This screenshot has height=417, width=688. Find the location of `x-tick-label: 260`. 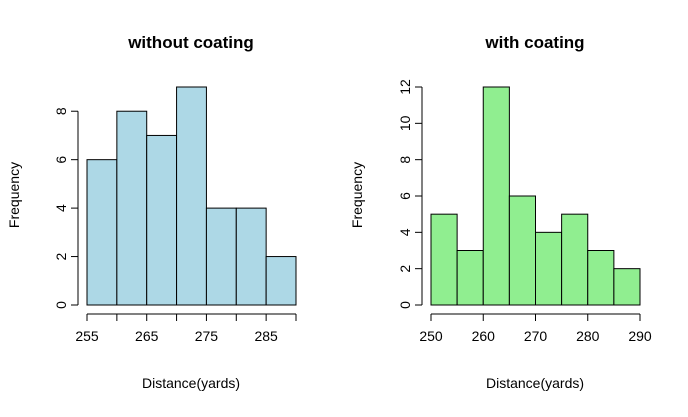

x-tick-label: 260 is located at coordinates (484, 336).